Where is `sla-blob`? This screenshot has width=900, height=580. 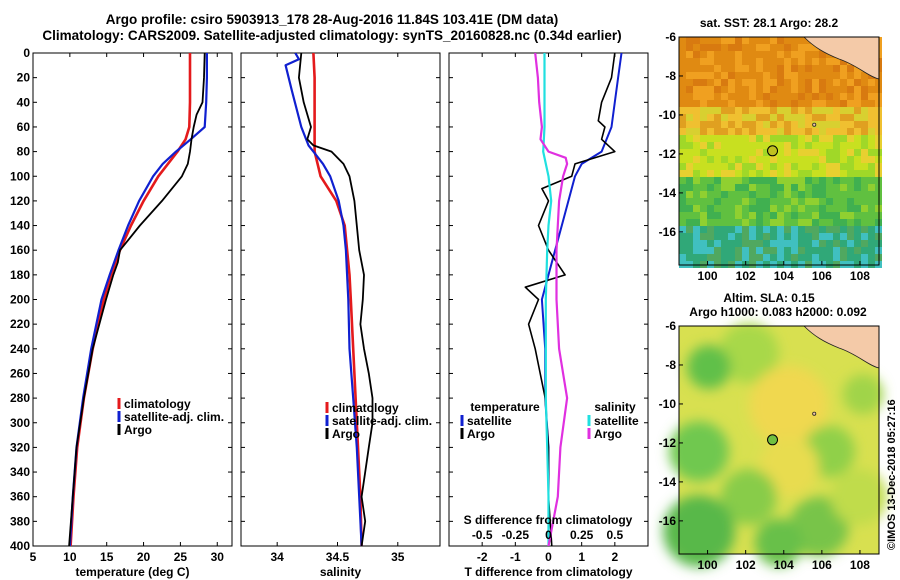 sla-blob is located at coordinates (709, 367).